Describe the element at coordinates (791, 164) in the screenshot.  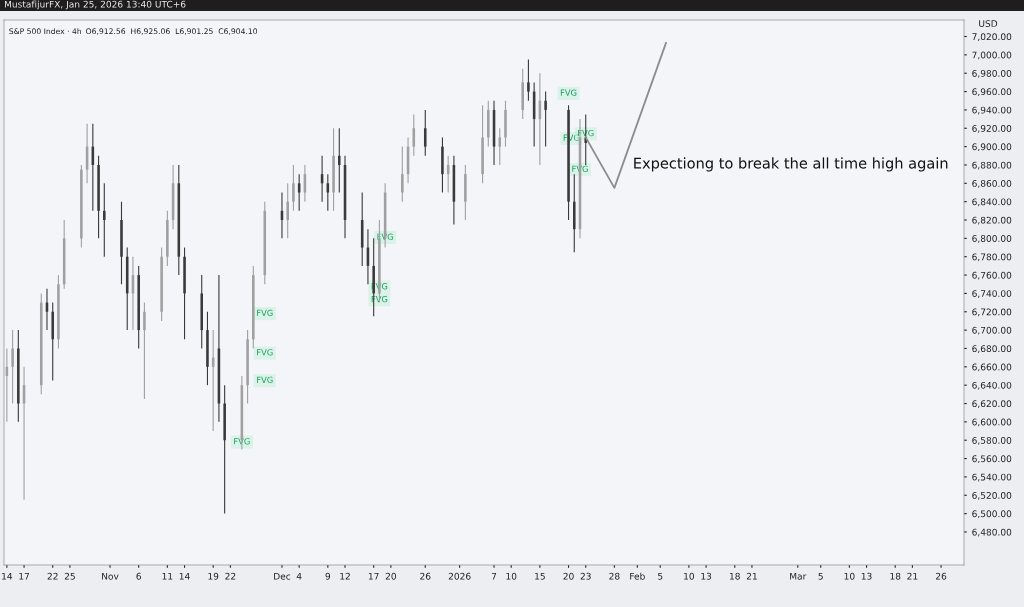
I see `annotation: Expectiong to break the all time high again` at that location.